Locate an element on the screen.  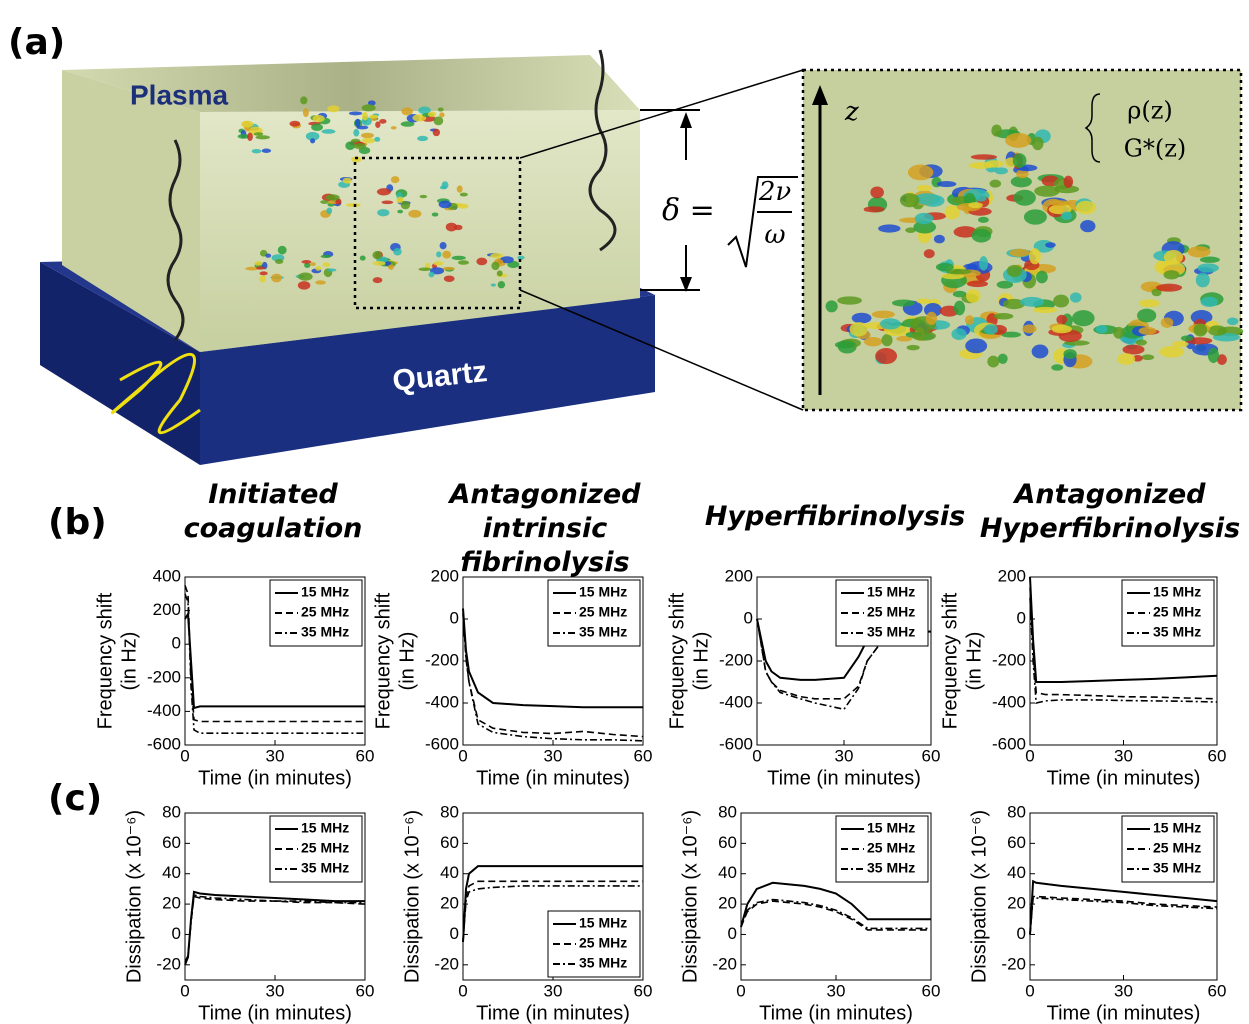
quartz-front is located at coordinates (427, 380).